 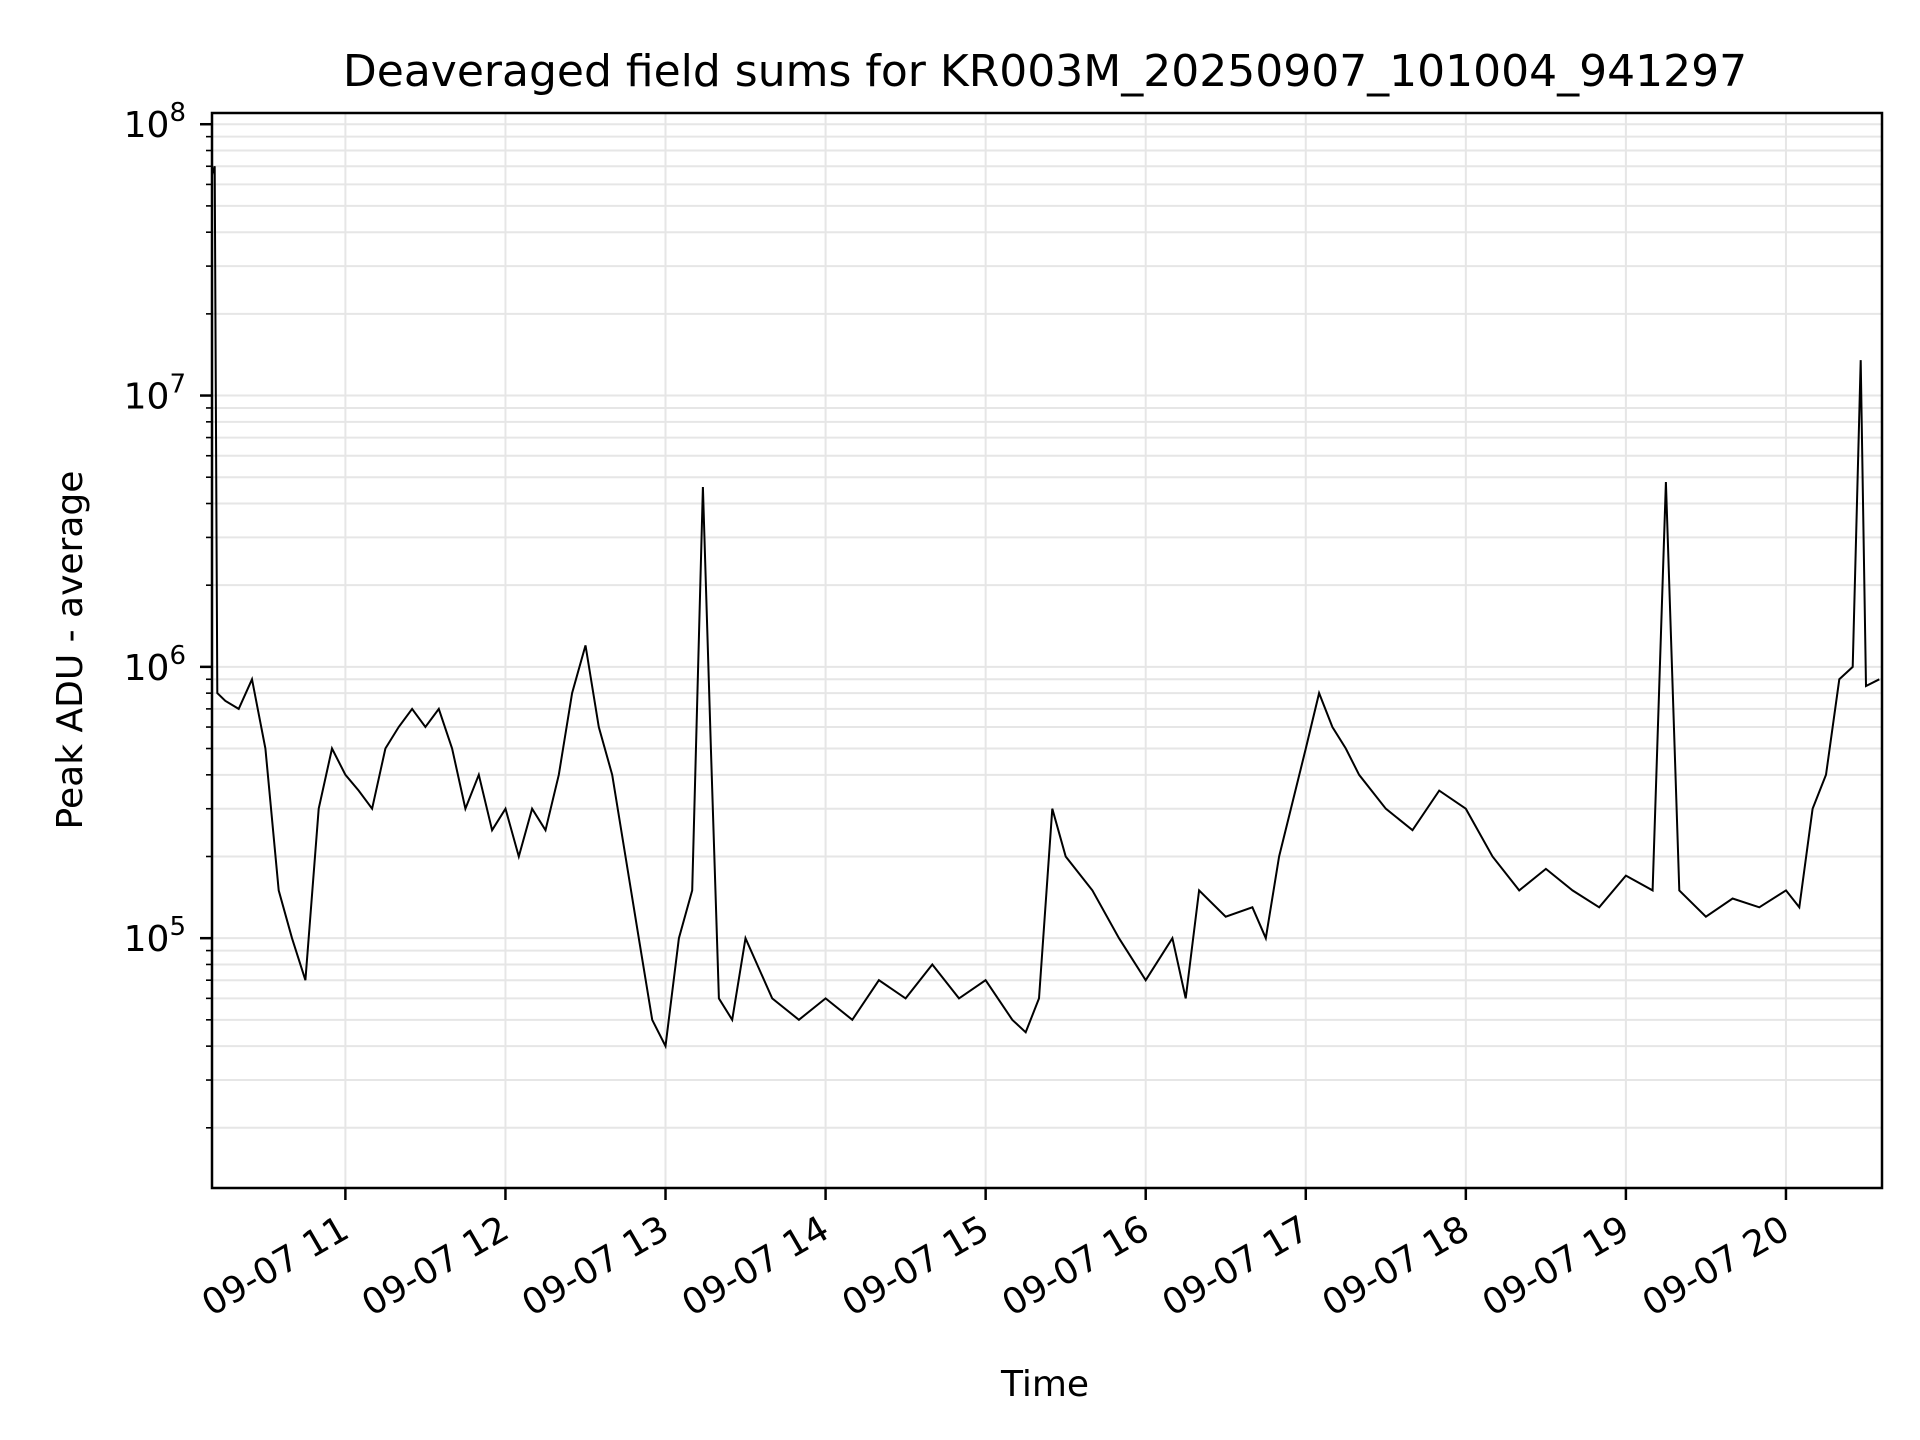 What do you see at coordinates (70, 650) in the screenshot?
I see `y-axis-label: Peak ADU - average` at bounding box center [70, 650].